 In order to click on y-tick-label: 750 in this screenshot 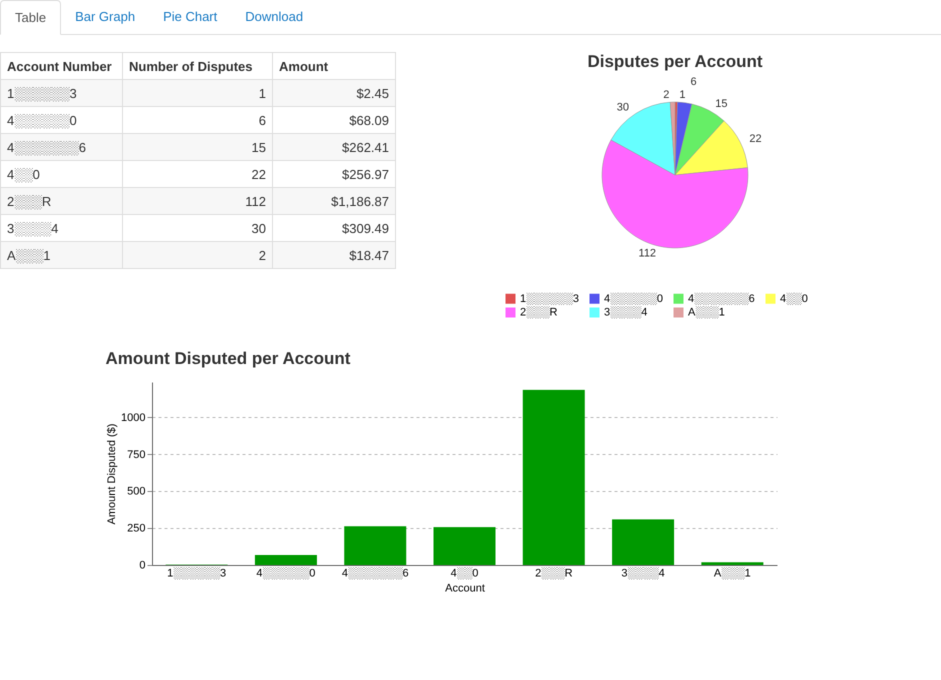, I will do `click(136, 454)`.